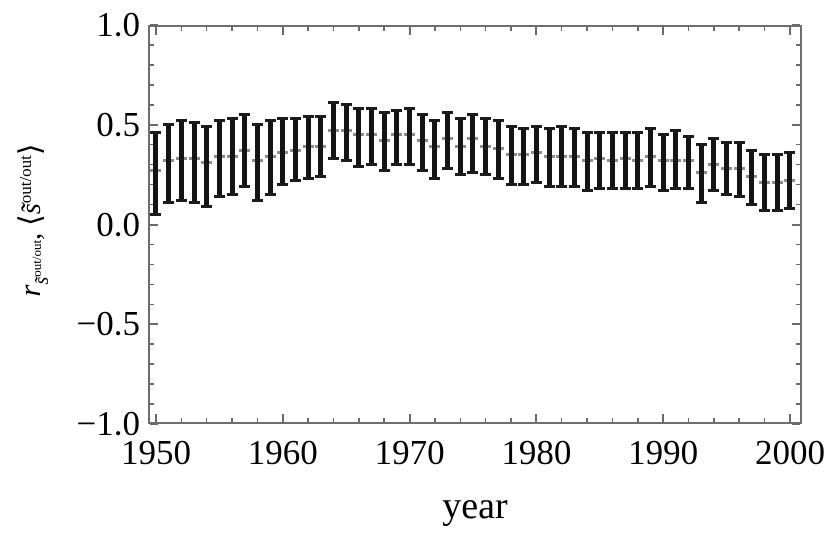  I want to click on ylabel-r-subscript: s̃out/out, so click(41, 262).